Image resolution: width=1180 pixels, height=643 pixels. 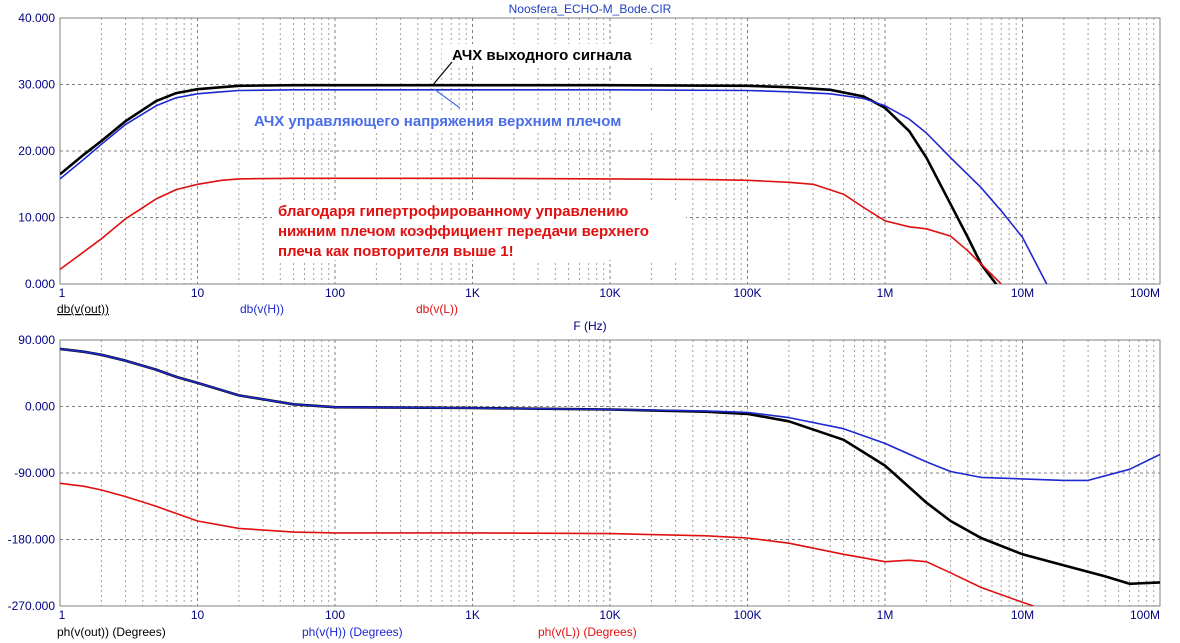 What do you see at coordinates (542, 55) in the screenshot?
I see `annotation-output: АЧХ выходного сигнала` at bounding box center [542, 55].